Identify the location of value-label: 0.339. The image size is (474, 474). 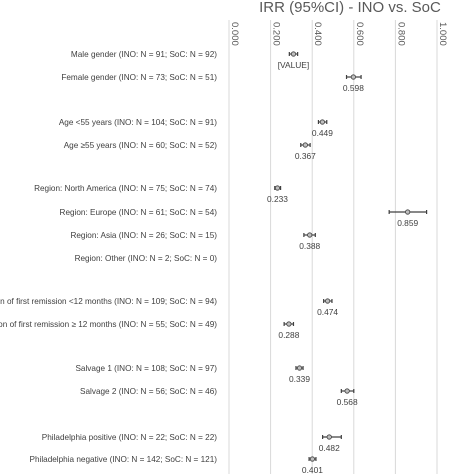
(299, 379).